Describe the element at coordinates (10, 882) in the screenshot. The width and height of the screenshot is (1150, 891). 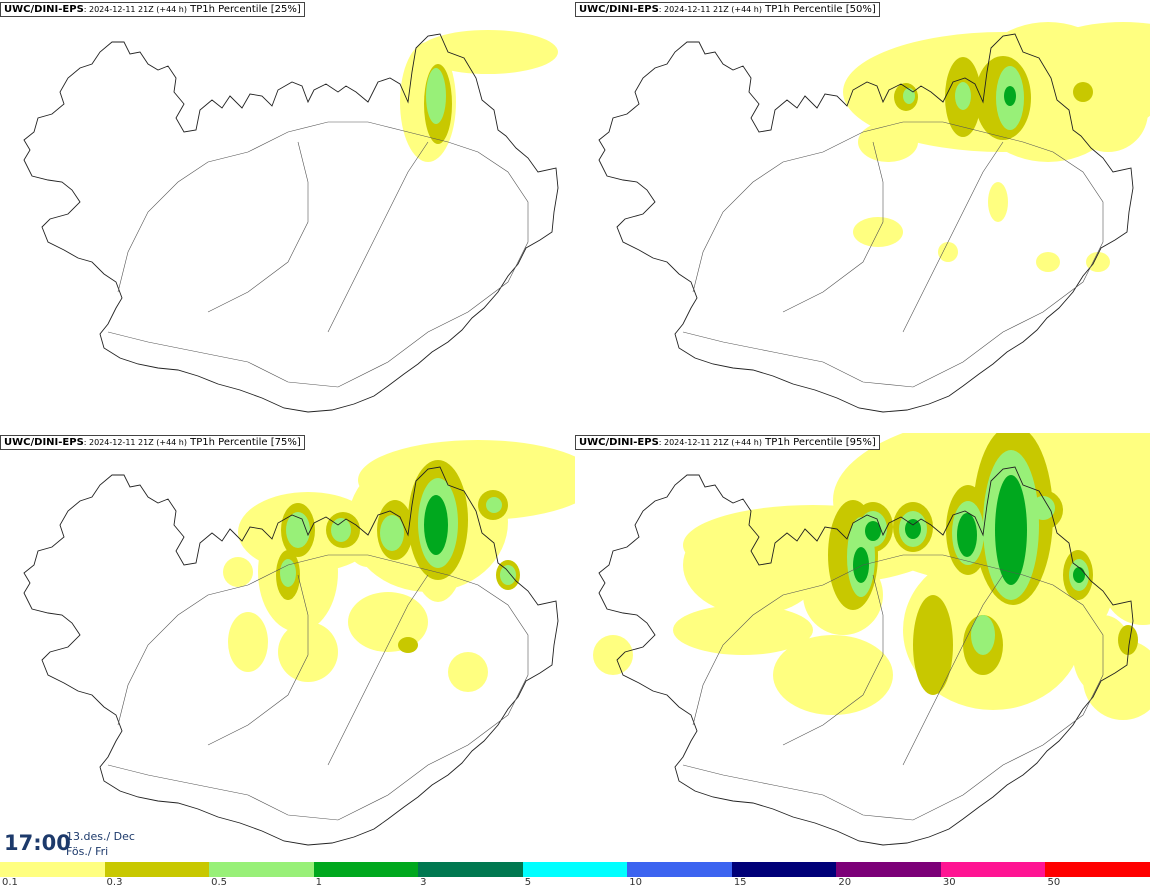
I see `legend-label: 0.1` at that location.